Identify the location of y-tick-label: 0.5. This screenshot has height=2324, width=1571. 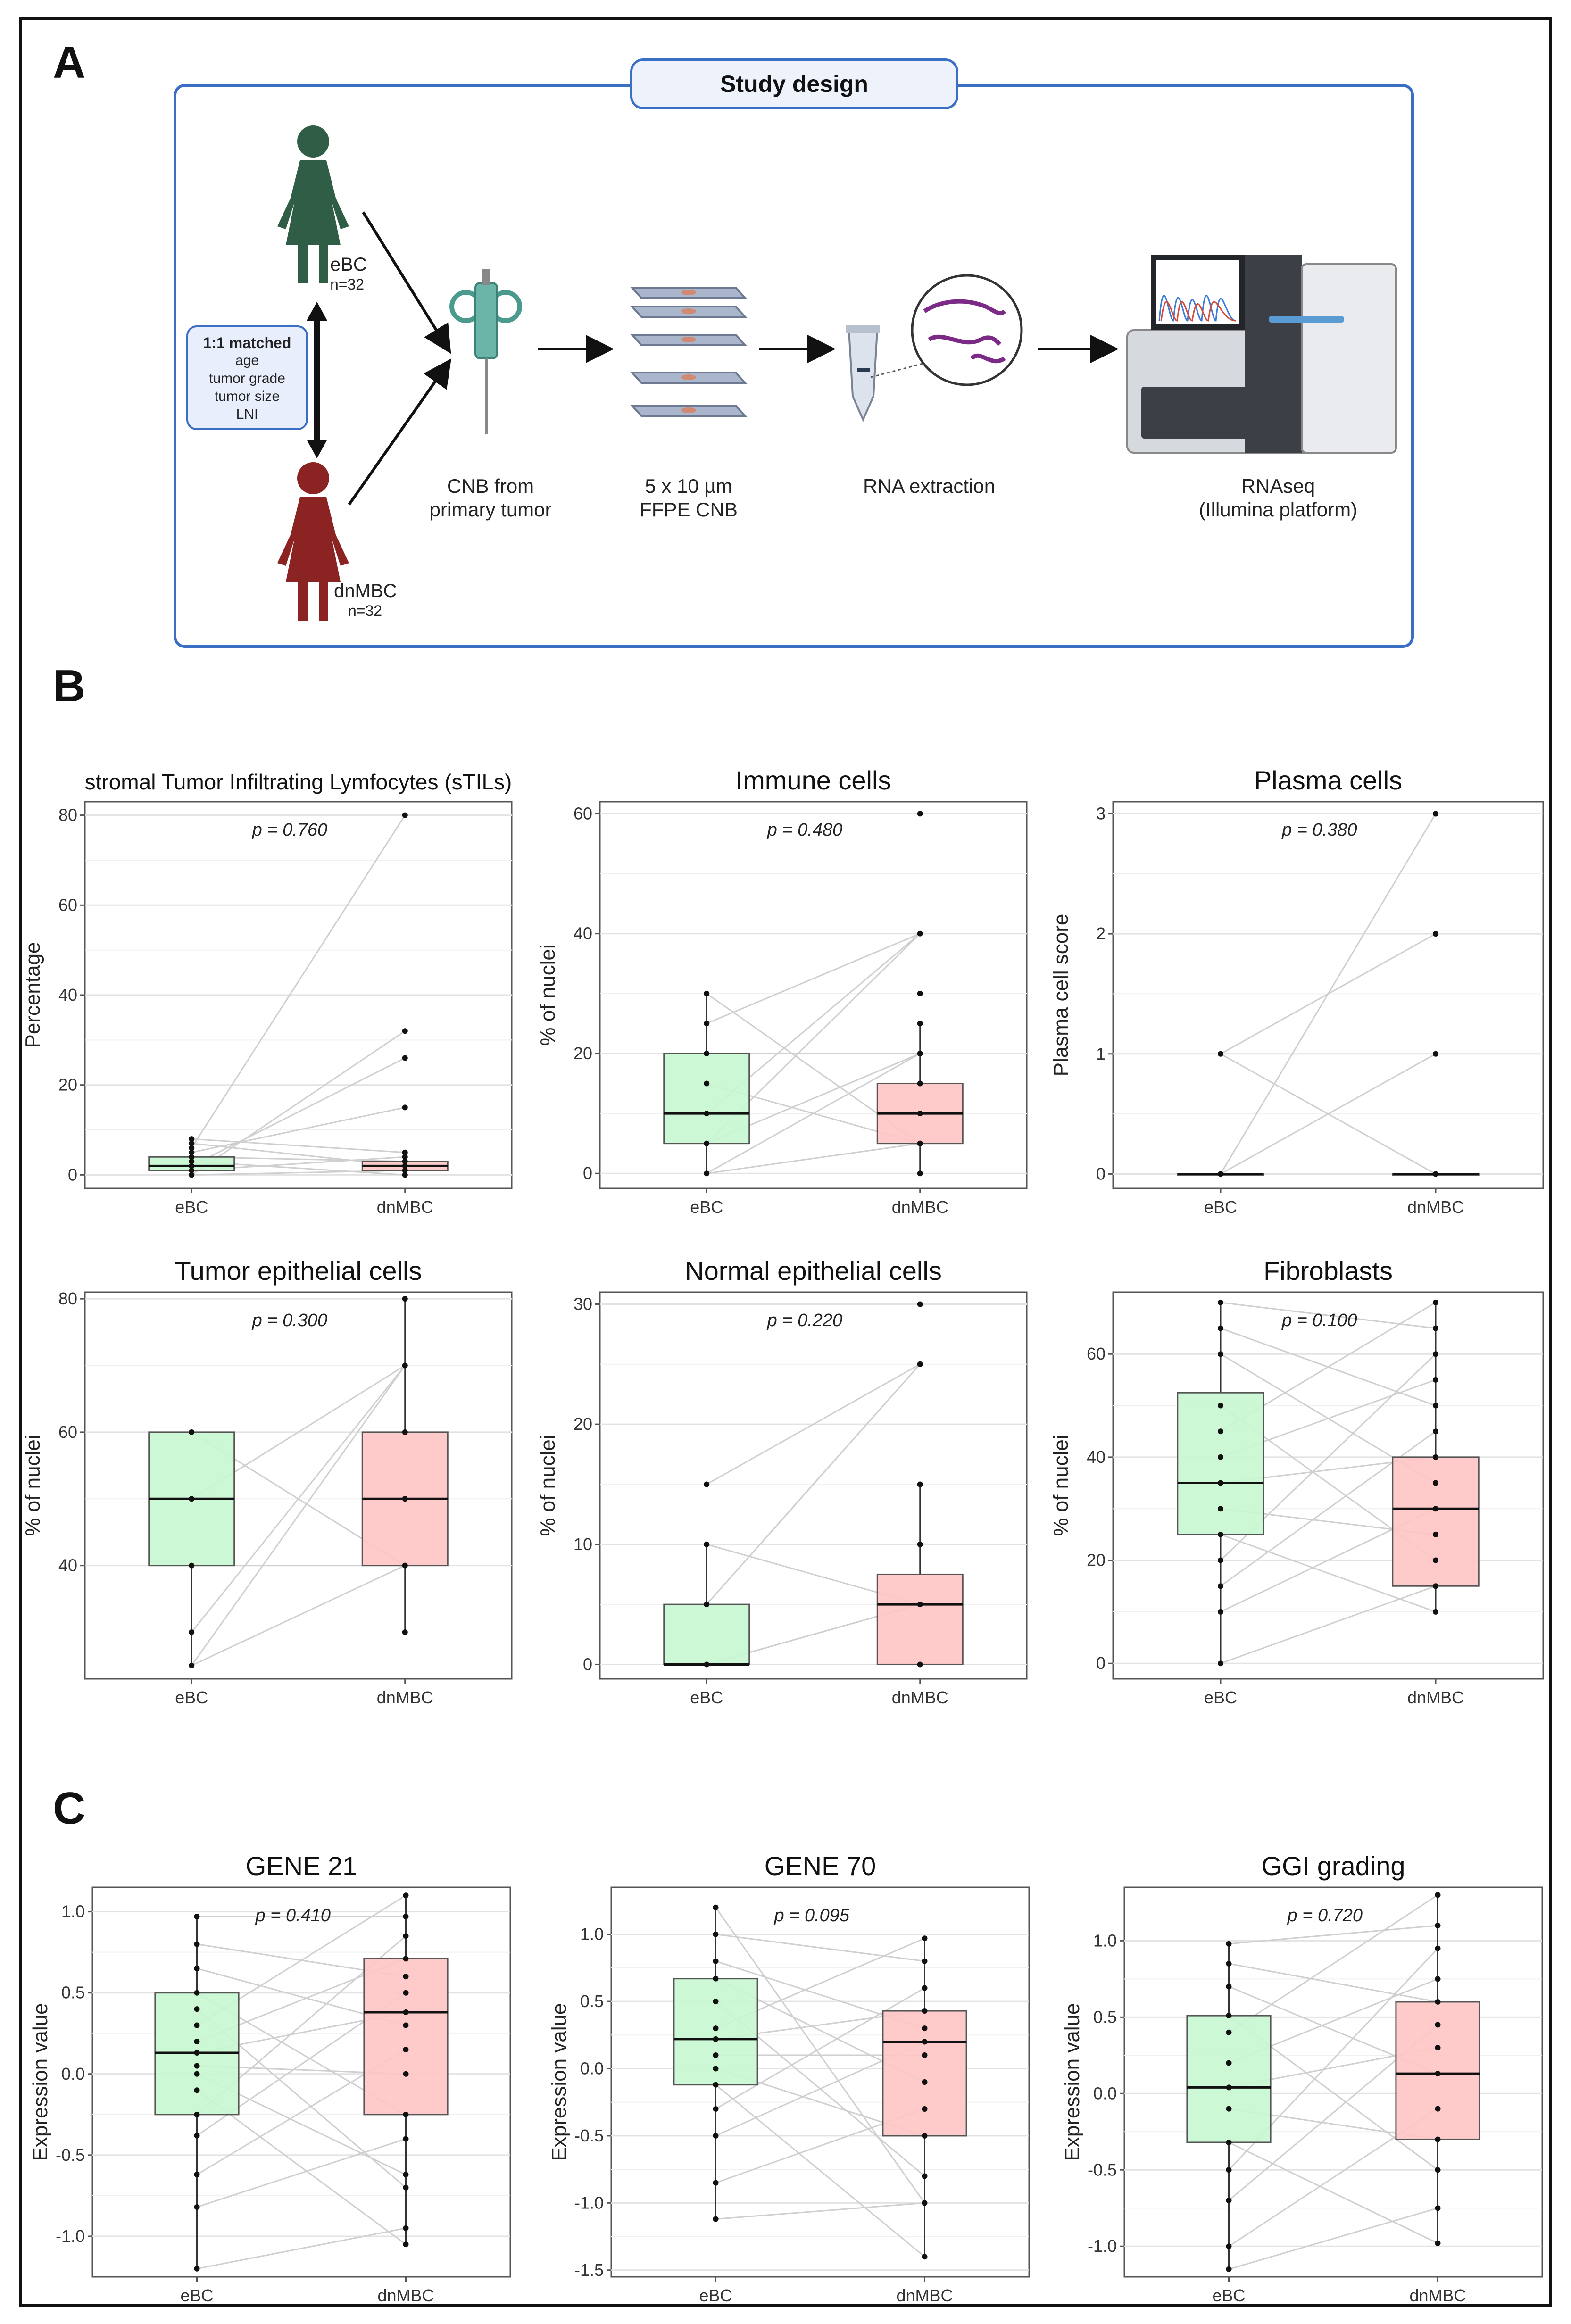
(73, 1993).